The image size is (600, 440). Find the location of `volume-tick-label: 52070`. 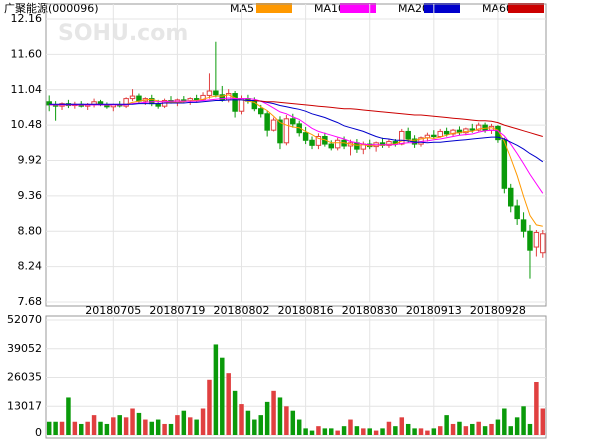

volume-tick-label: 52070 is located at coordinates (24, 319).